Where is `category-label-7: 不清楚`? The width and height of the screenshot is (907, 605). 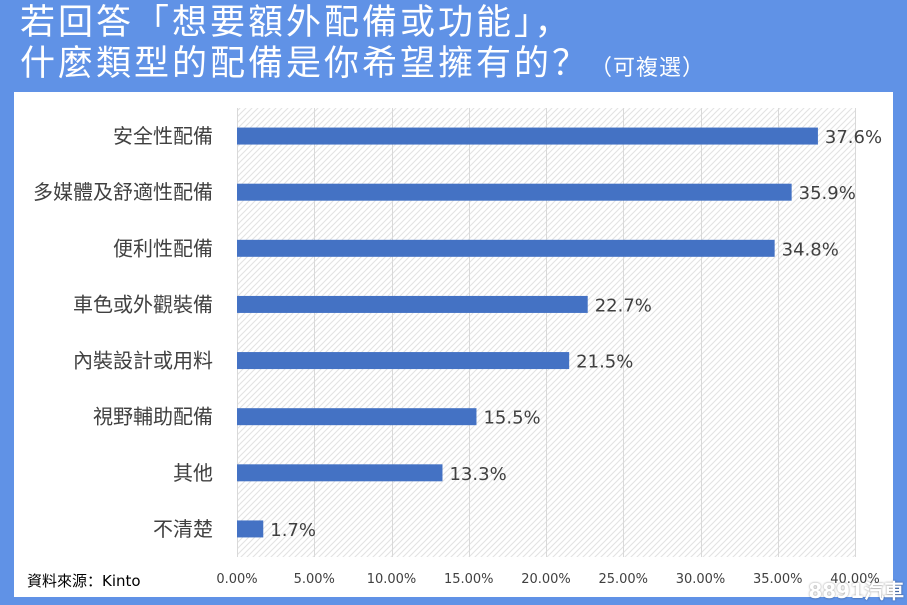
category-label-7: 不清楚 is located at coordinates (183, 529).